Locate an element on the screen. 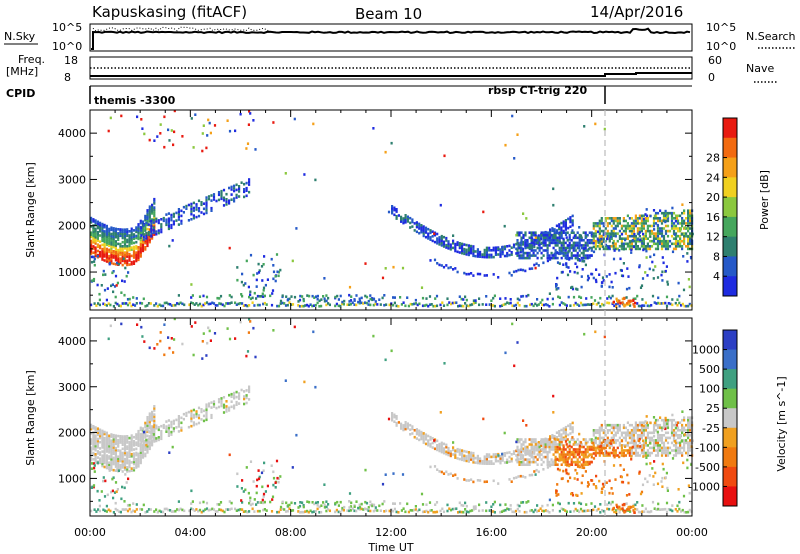 The image size is (800, 554). colorbar-swatch is located at coordinates (730, 128).